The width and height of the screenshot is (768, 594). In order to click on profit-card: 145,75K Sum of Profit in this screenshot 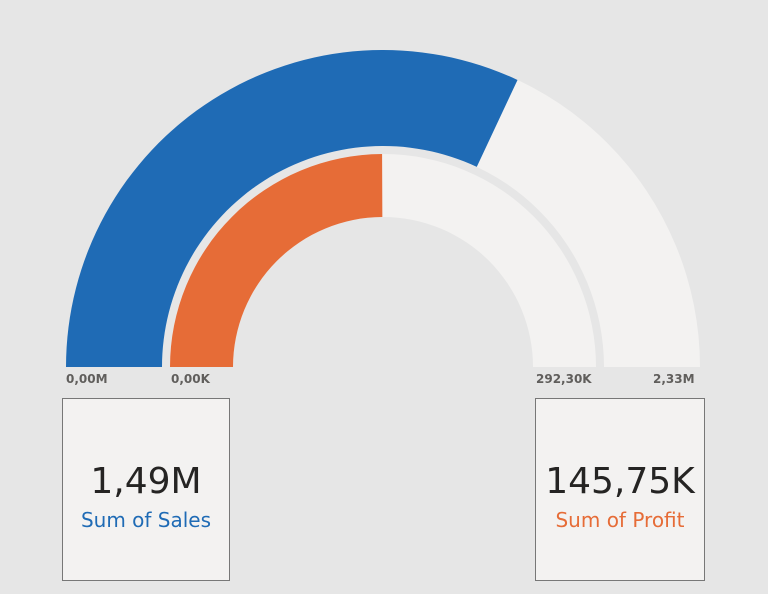, I will do `click(620, 489)`.